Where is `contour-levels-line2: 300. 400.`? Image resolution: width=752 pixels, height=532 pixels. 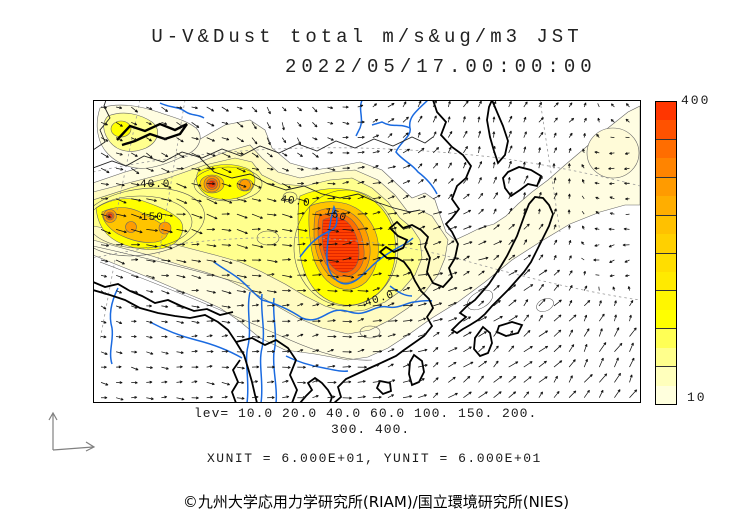
contour-levels-line2: 300. 400. is located at coordinates (371, 429).